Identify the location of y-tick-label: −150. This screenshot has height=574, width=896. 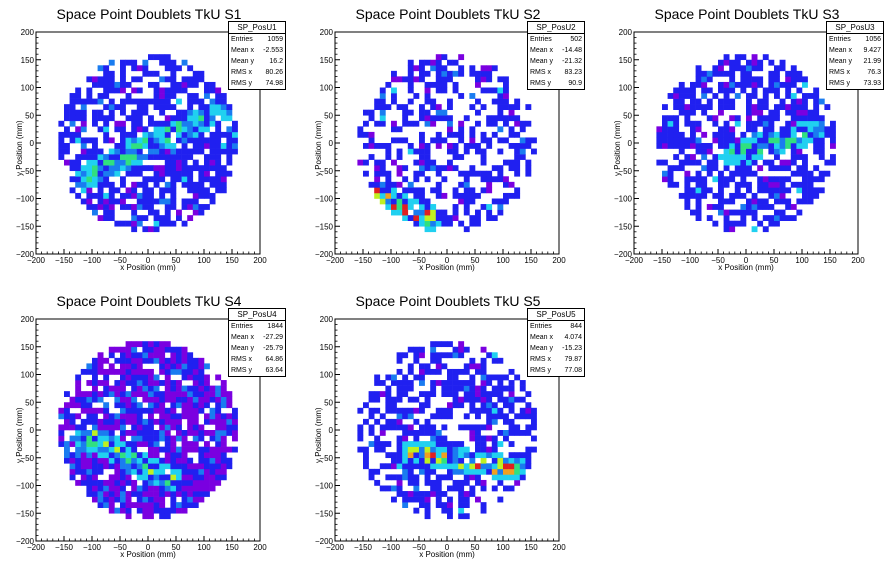
(25, 226).